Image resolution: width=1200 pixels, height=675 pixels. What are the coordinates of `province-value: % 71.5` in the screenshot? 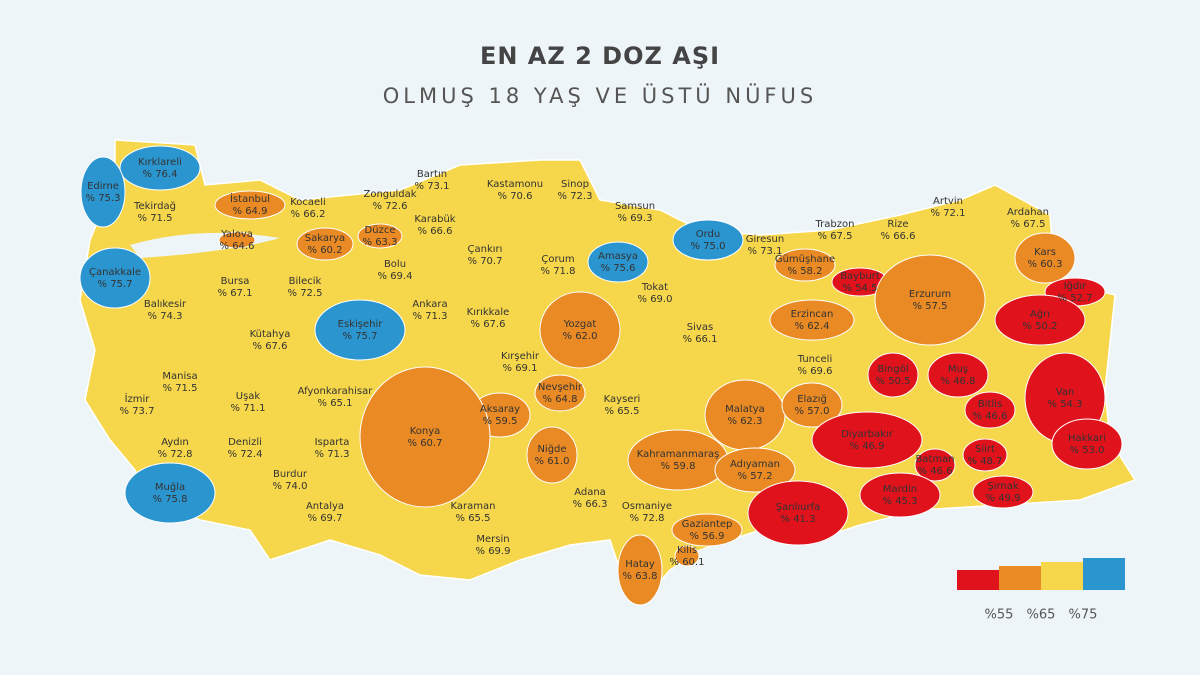 It's located at (180, 388).